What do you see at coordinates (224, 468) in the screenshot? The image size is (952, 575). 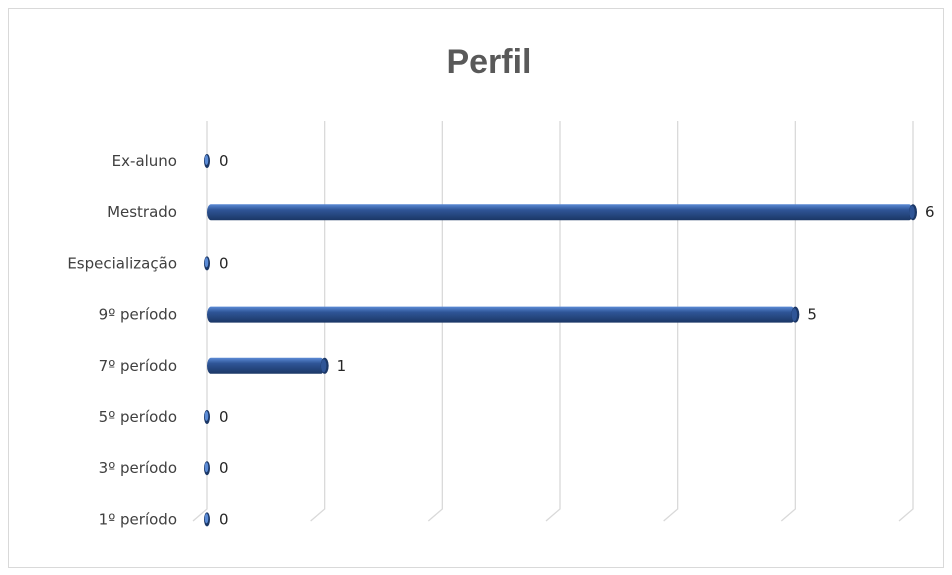 I see `data-label-7: 0` at bounding box center [224, 468].